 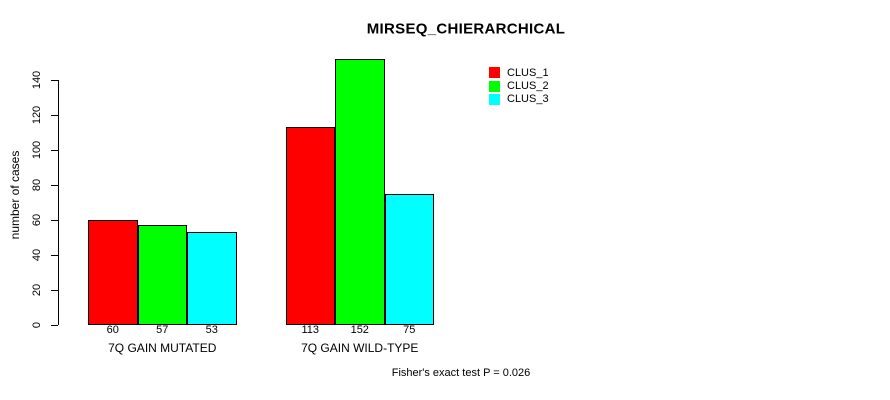 I want to click on y-axis-line, so click(x=58, y=202).